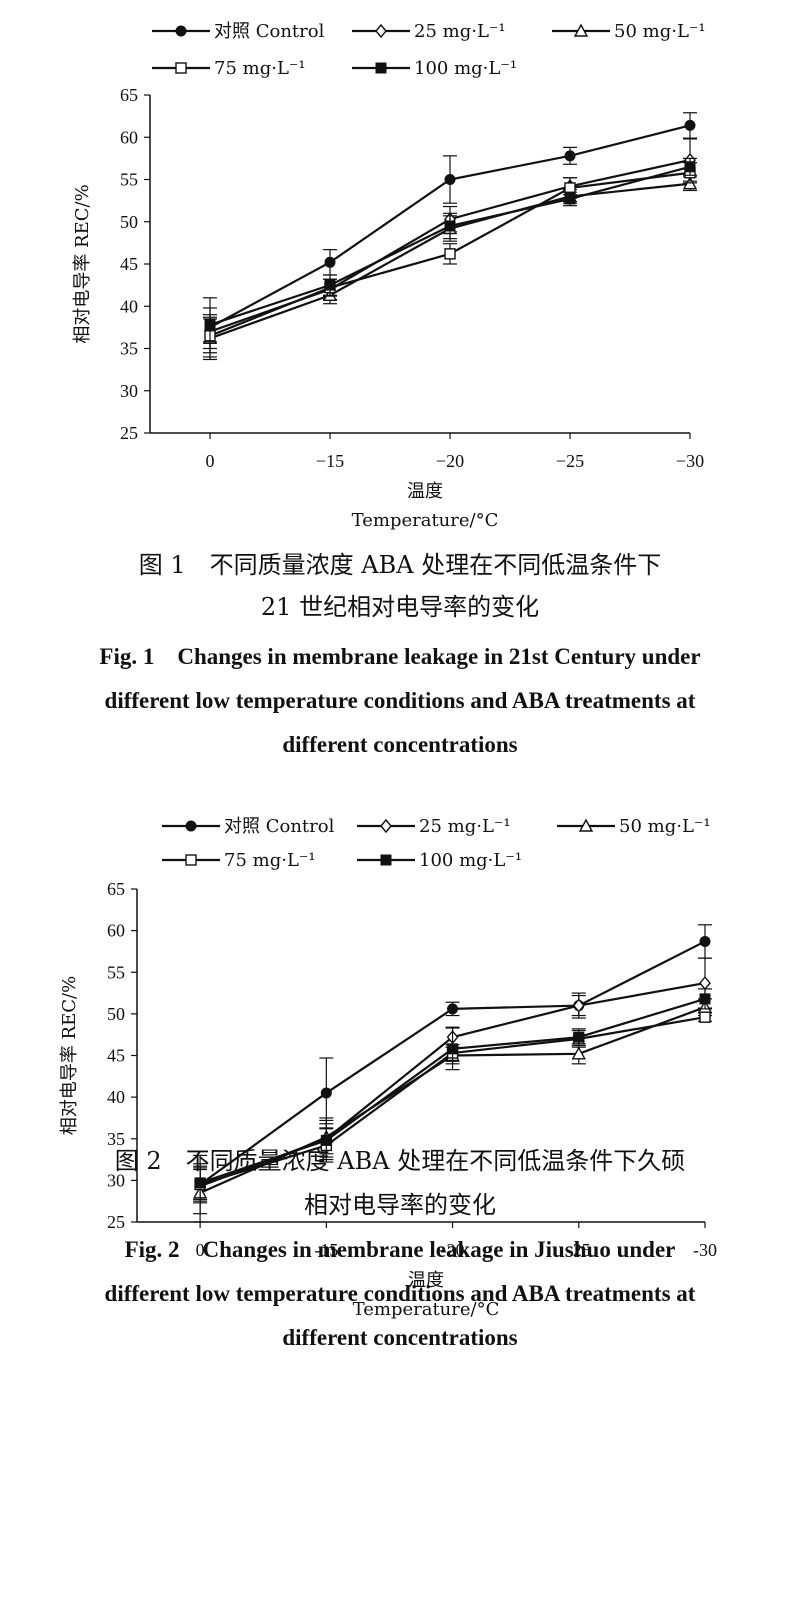  Describe the element at coordinates (570, 461) in the screenshot. I see `x-tick-label-1-3: −25` at that location.